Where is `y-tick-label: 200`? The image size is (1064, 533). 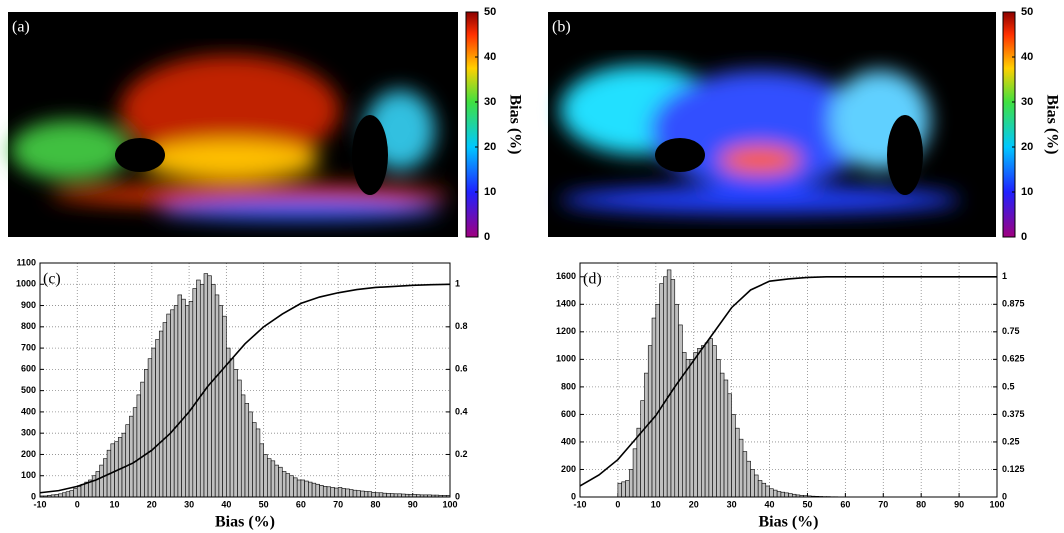
y-tick-label: 200 is located at coordinates (568, 469).